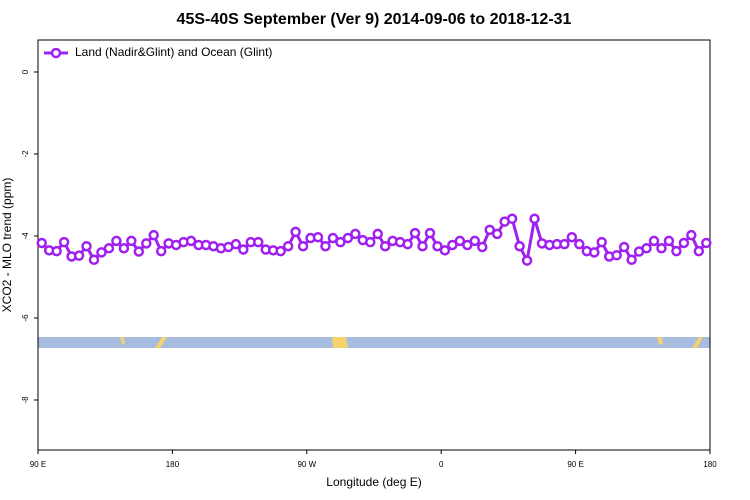 This screenshot has width=750, height=500. Describe the element at coordinates (173, 52) in the screenshot. I see `legend-label: Land (Nadir&Glint) and Ocean (Glint)` at that location.